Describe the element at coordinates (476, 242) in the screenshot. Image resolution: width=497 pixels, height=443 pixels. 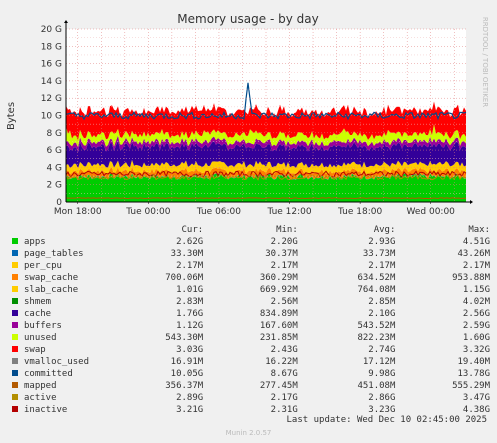
I see `legend-max-apps: 4.51G` at that location.